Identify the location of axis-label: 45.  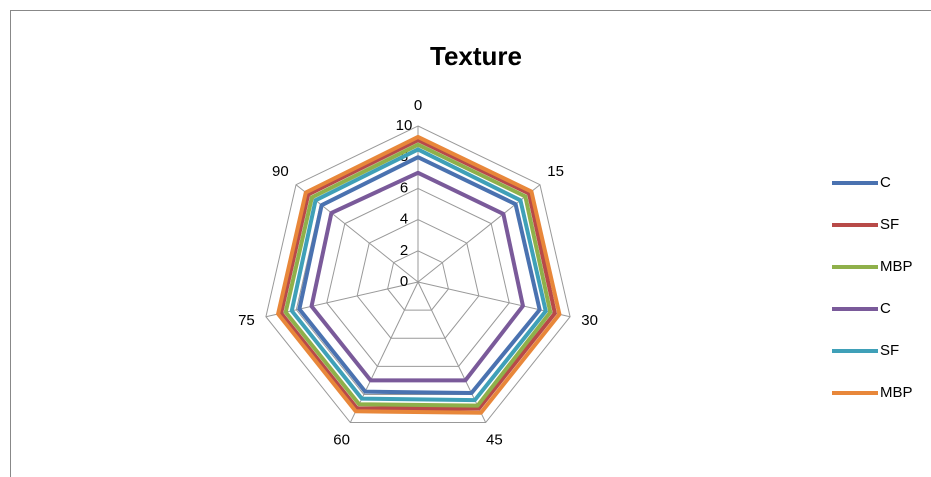
(494, 440).